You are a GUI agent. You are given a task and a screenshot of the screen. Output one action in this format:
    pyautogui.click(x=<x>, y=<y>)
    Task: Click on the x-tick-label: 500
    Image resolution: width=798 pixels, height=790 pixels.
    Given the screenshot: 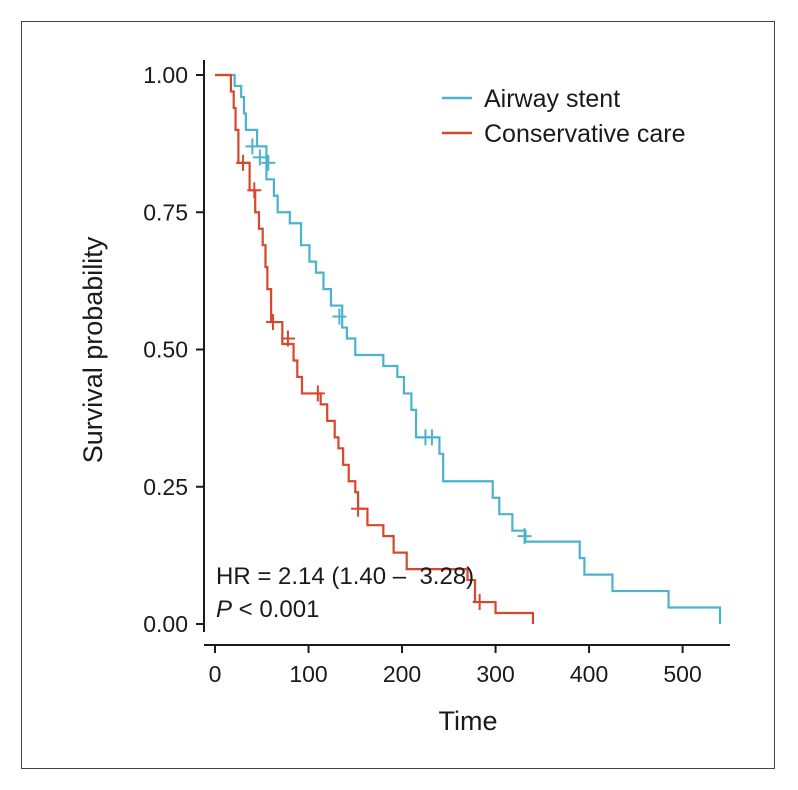 What is the action you would take?
    pyautogui.click(x=682, y=674)
    